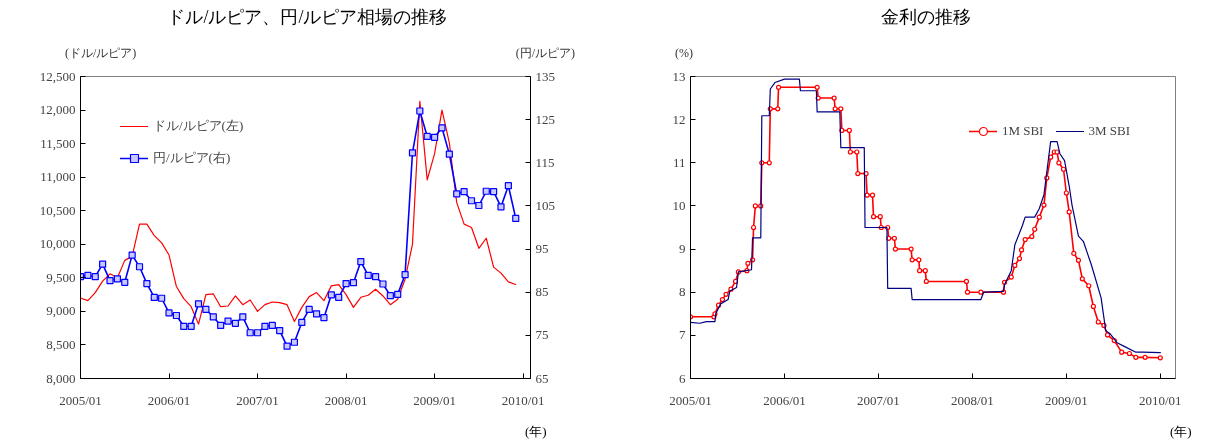  Describe the element at coordinates (61, 378) in the screenshot. I see `y-tick-label: 8,000` at that location.